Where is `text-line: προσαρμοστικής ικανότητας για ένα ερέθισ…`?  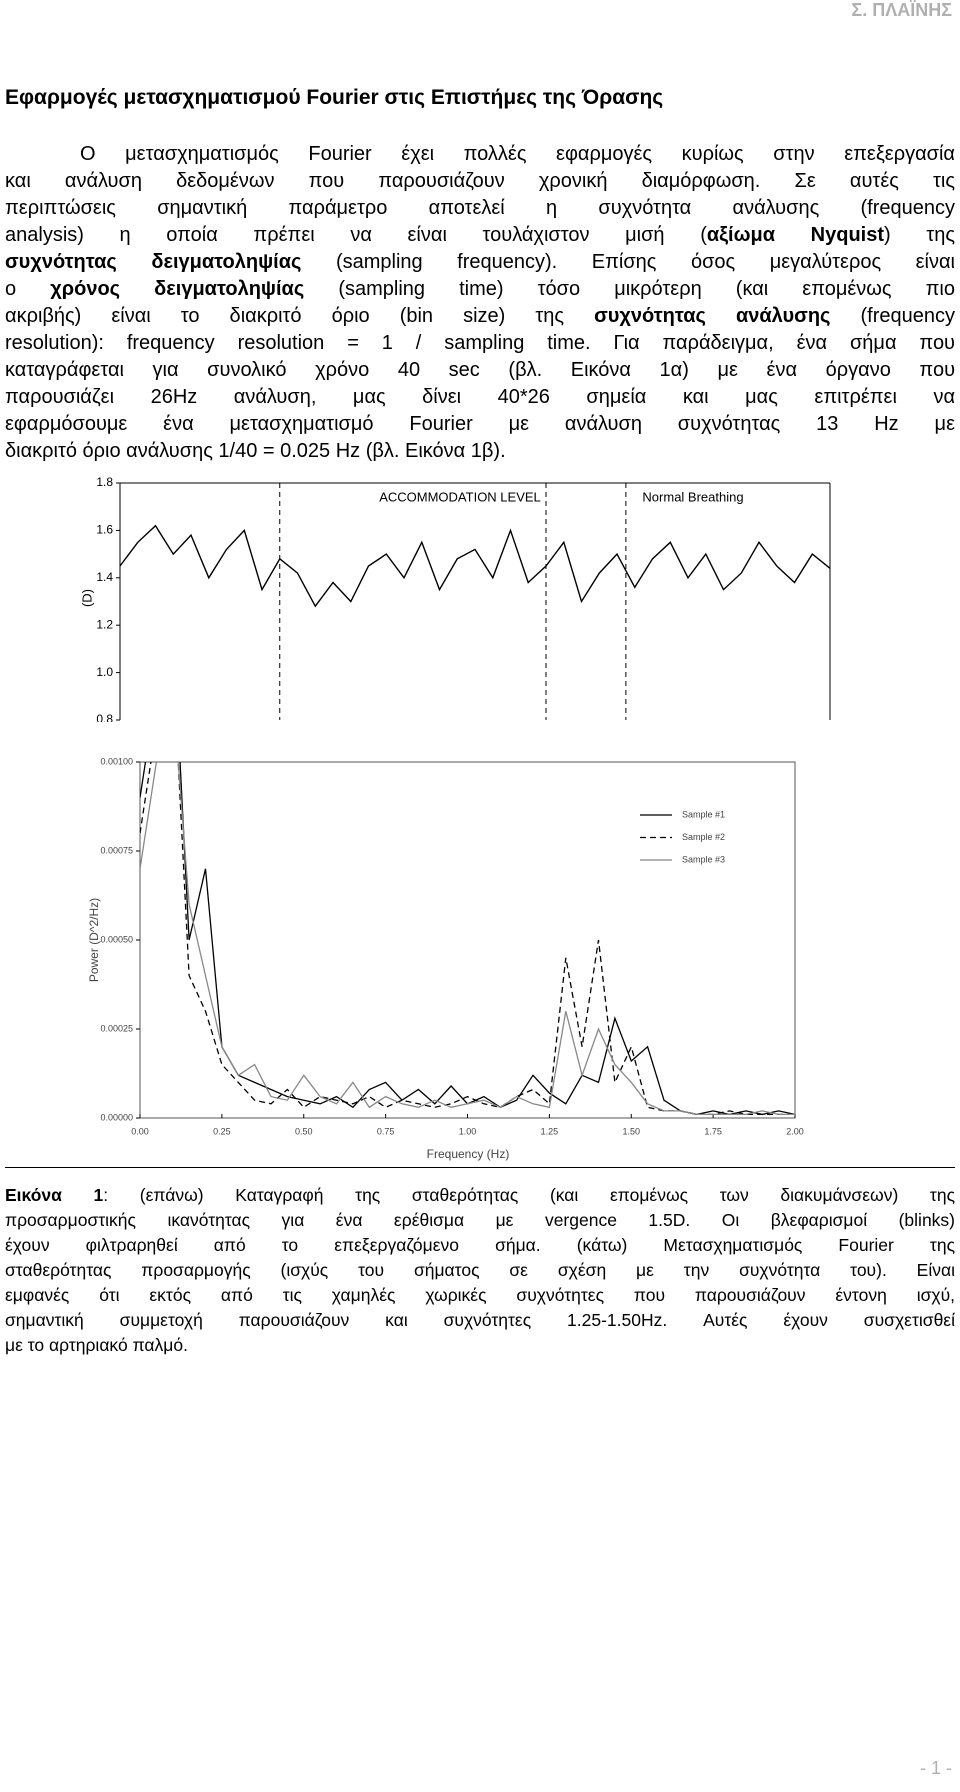
text-line: προσαρμοστικής ικανότητας για ένα ερέθισ… is located at coordinates (480, 1220).